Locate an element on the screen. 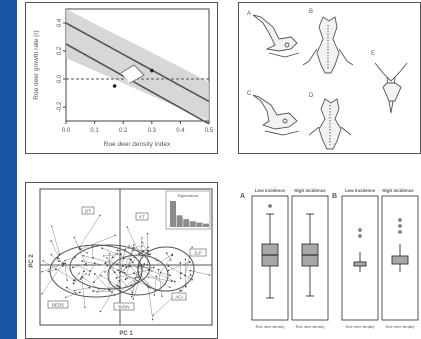 The width and height of the screenshot is (421, 339). skull-lateral-c is located at coordinates (276, 115).